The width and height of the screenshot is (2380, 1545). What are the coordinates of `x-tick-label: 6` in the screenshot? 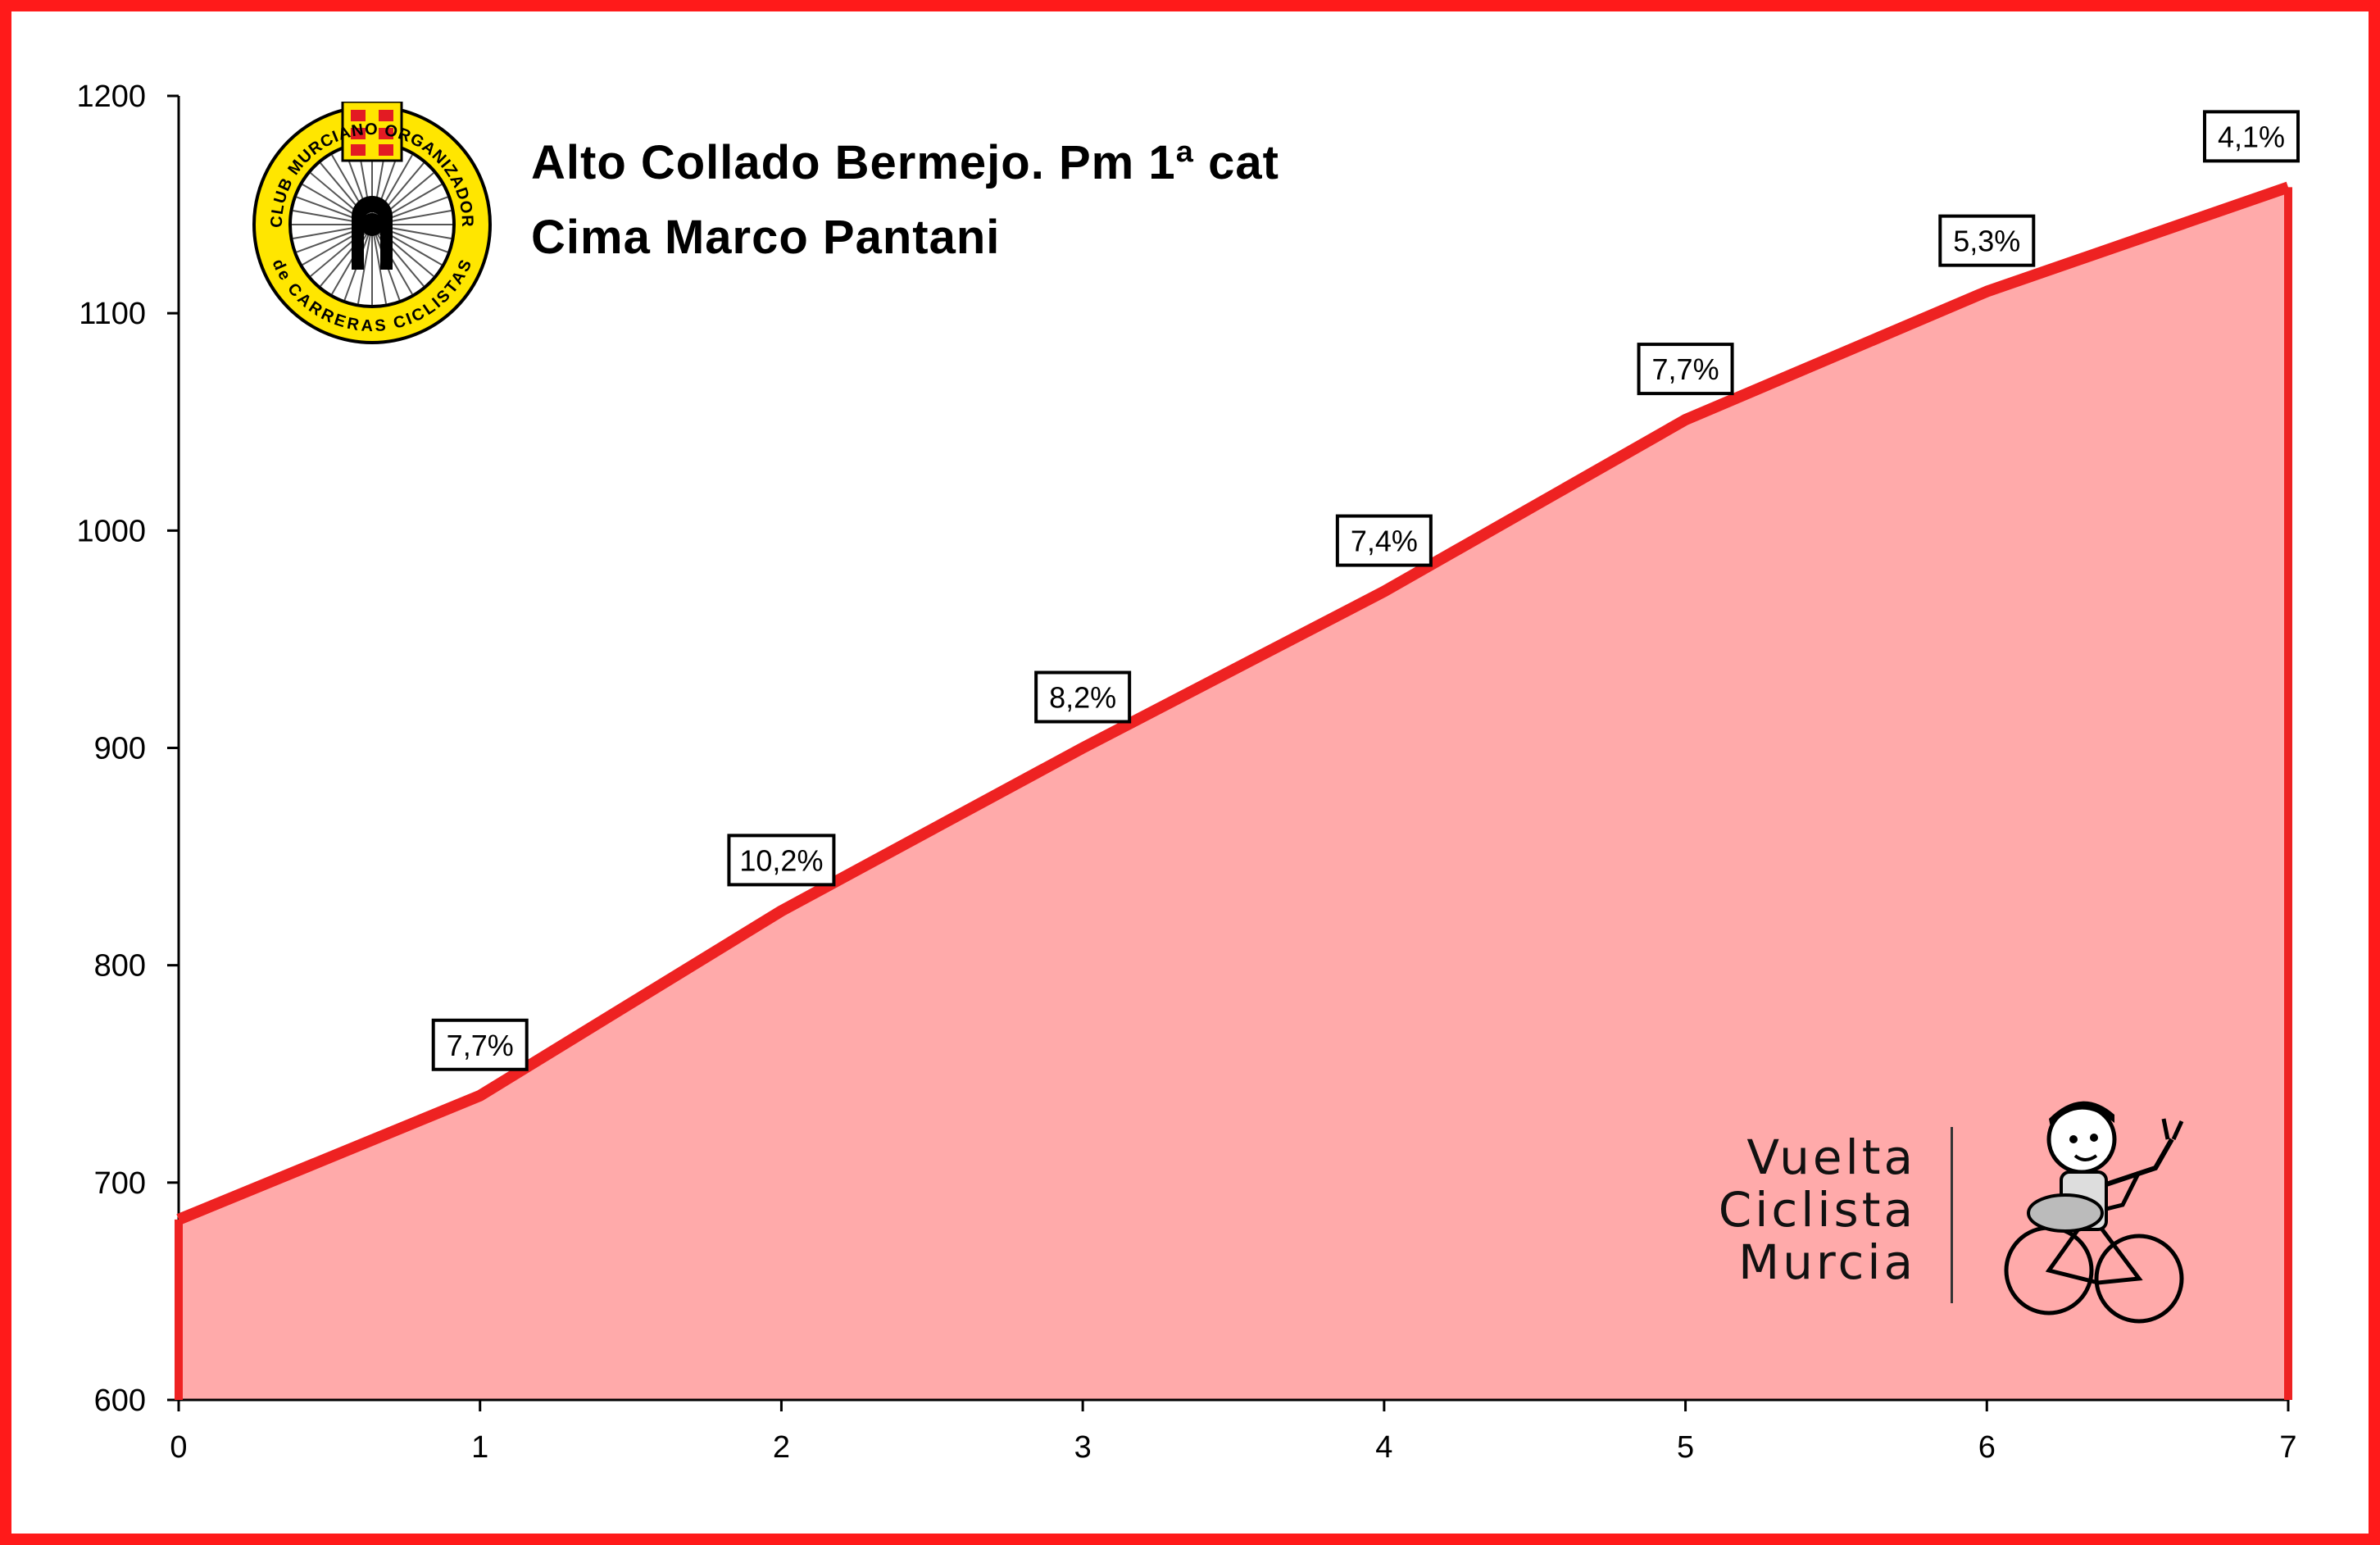 It's located at (1987, 1447).